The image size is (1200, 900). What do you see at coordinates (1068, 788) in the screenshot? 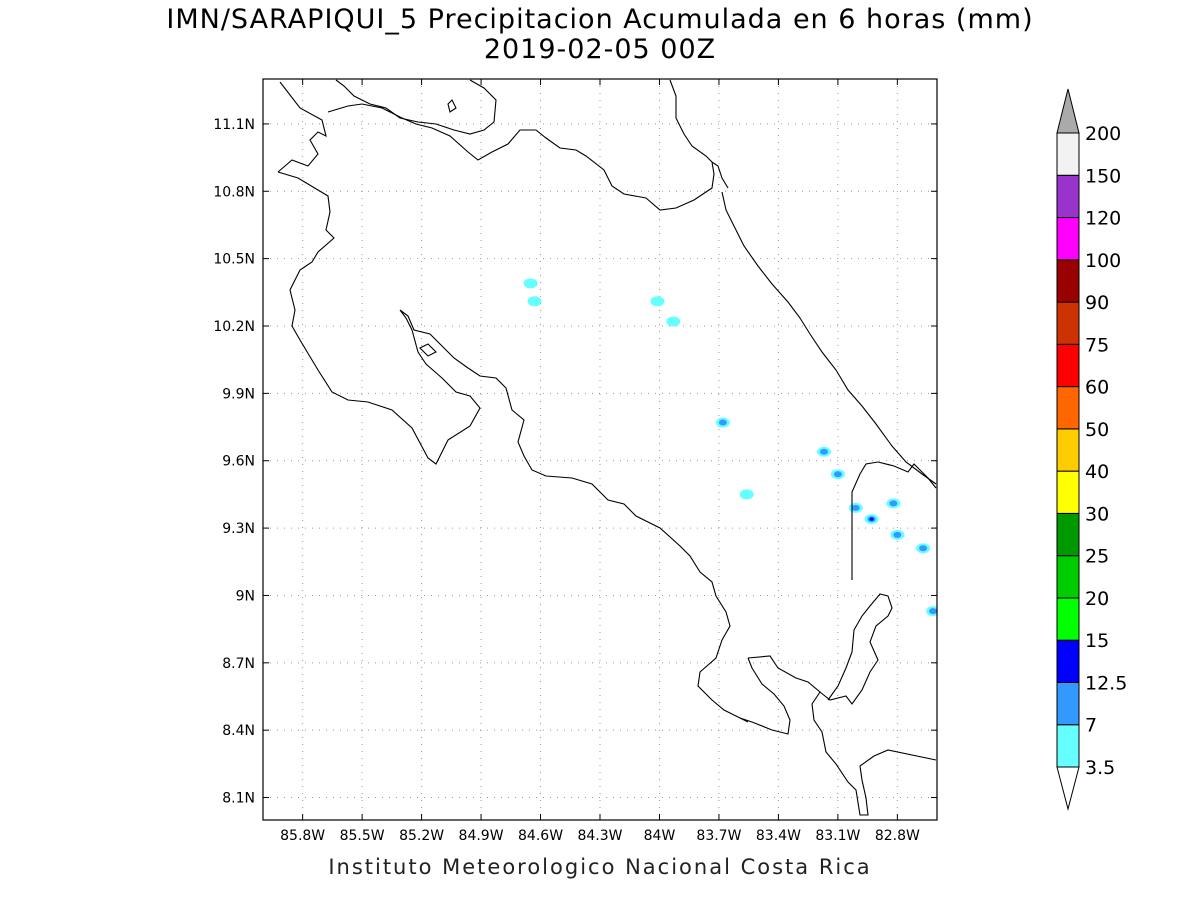
I see `colorbar-min-arrow` at bounding box center [1068, 788].